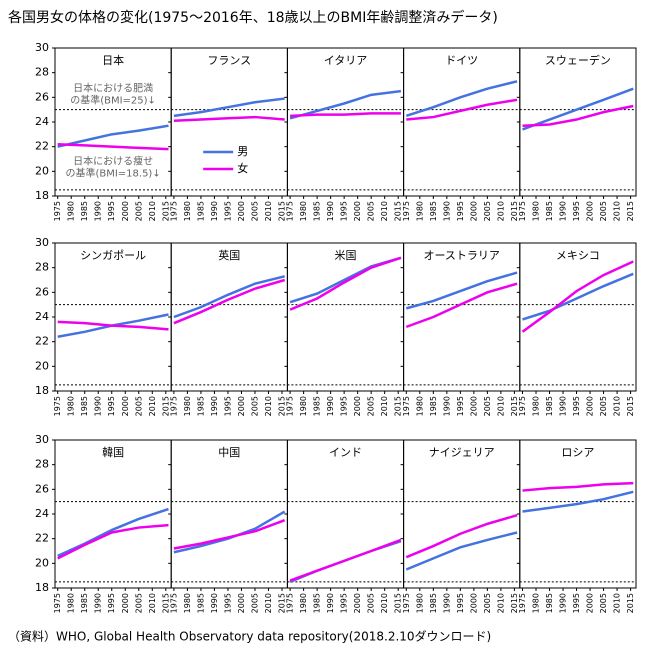  Describe the element at coordinates (42, 47) in the screenshot. I see `y-tick-label: 30` at that location.